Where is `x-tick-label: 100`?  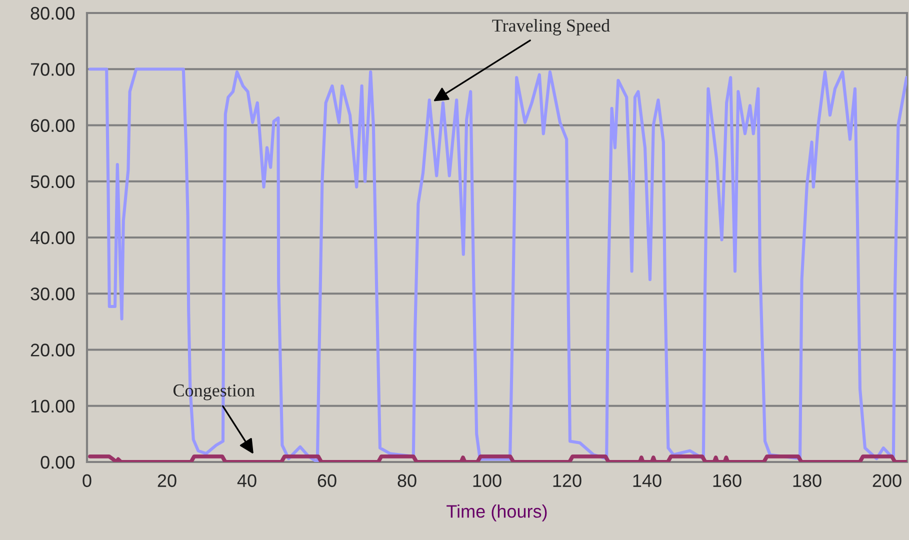
x-tick-label: 100 is located at coordinates (487, 481).